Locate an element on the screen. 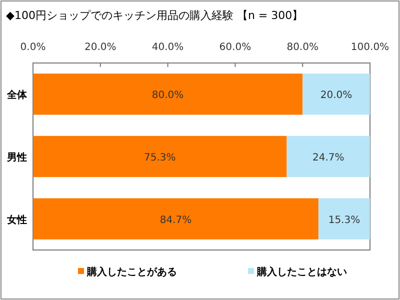  data-label: 80.0% is located at coordinates (168, 96).